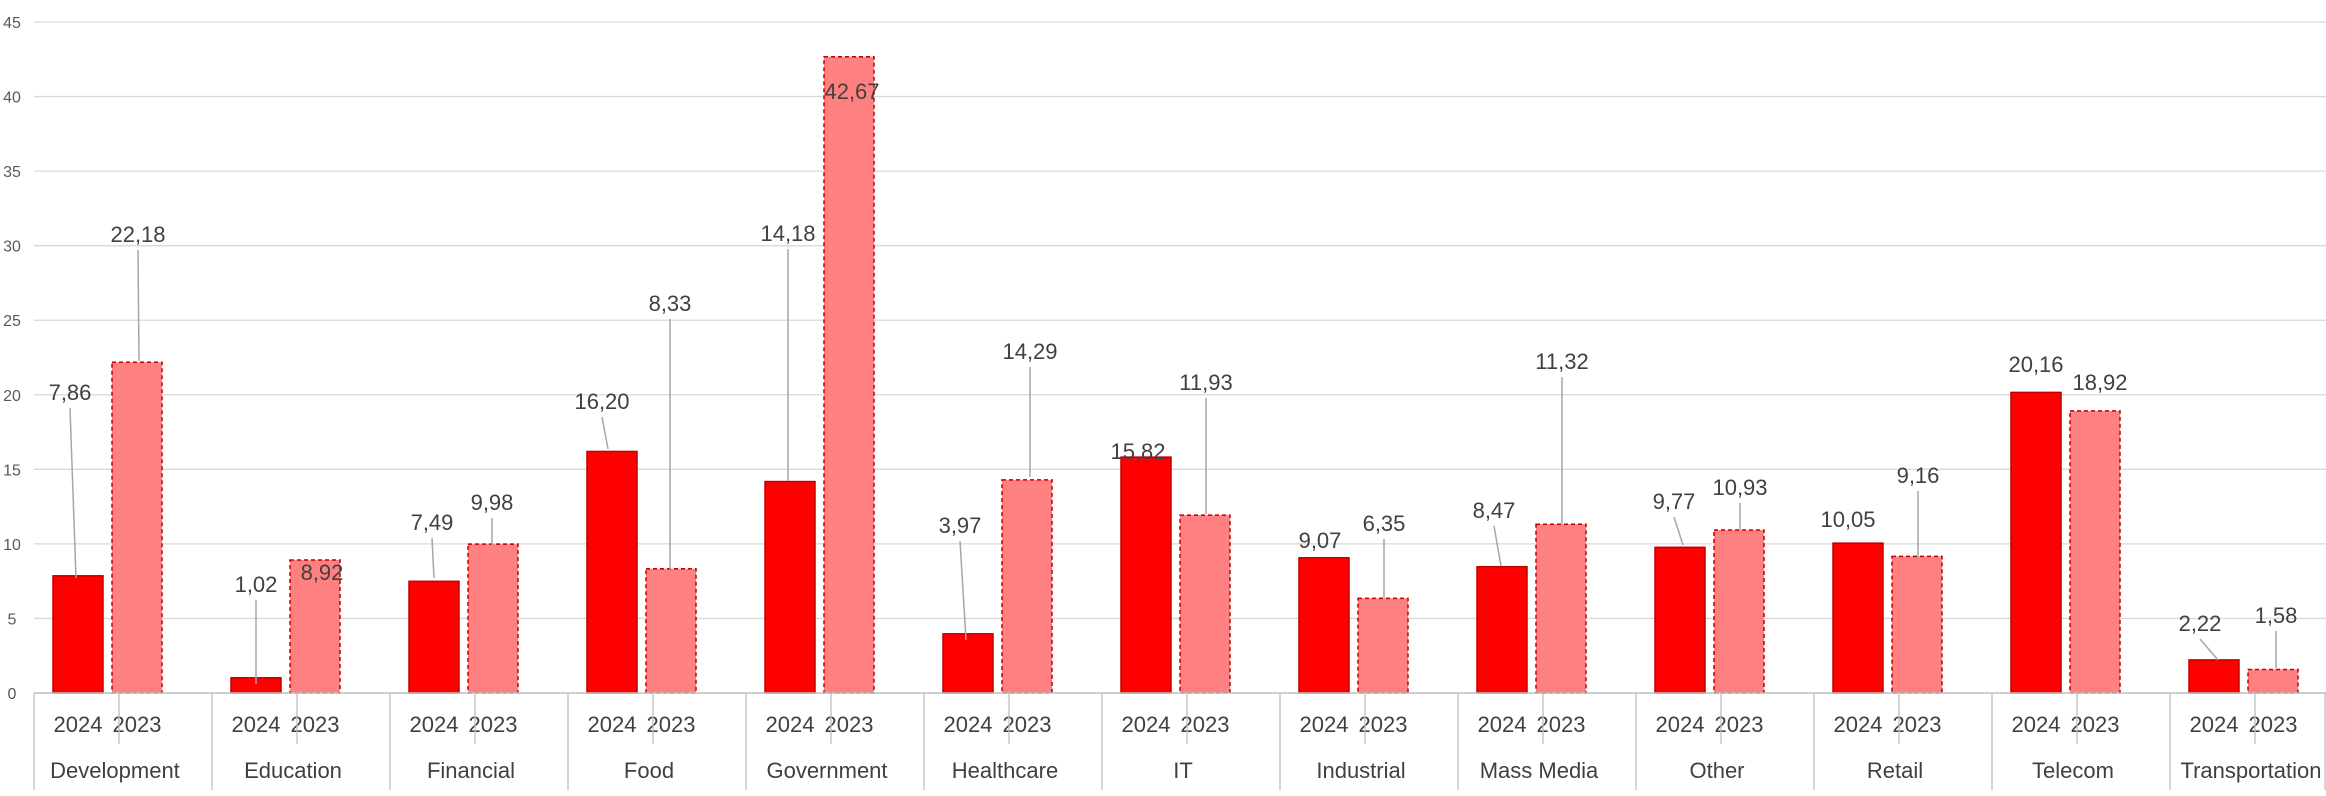  What do you see at coordinates (12, 694) in the screenshot?
I see `y-tick-label: 0` at bounding box center [12, 694].